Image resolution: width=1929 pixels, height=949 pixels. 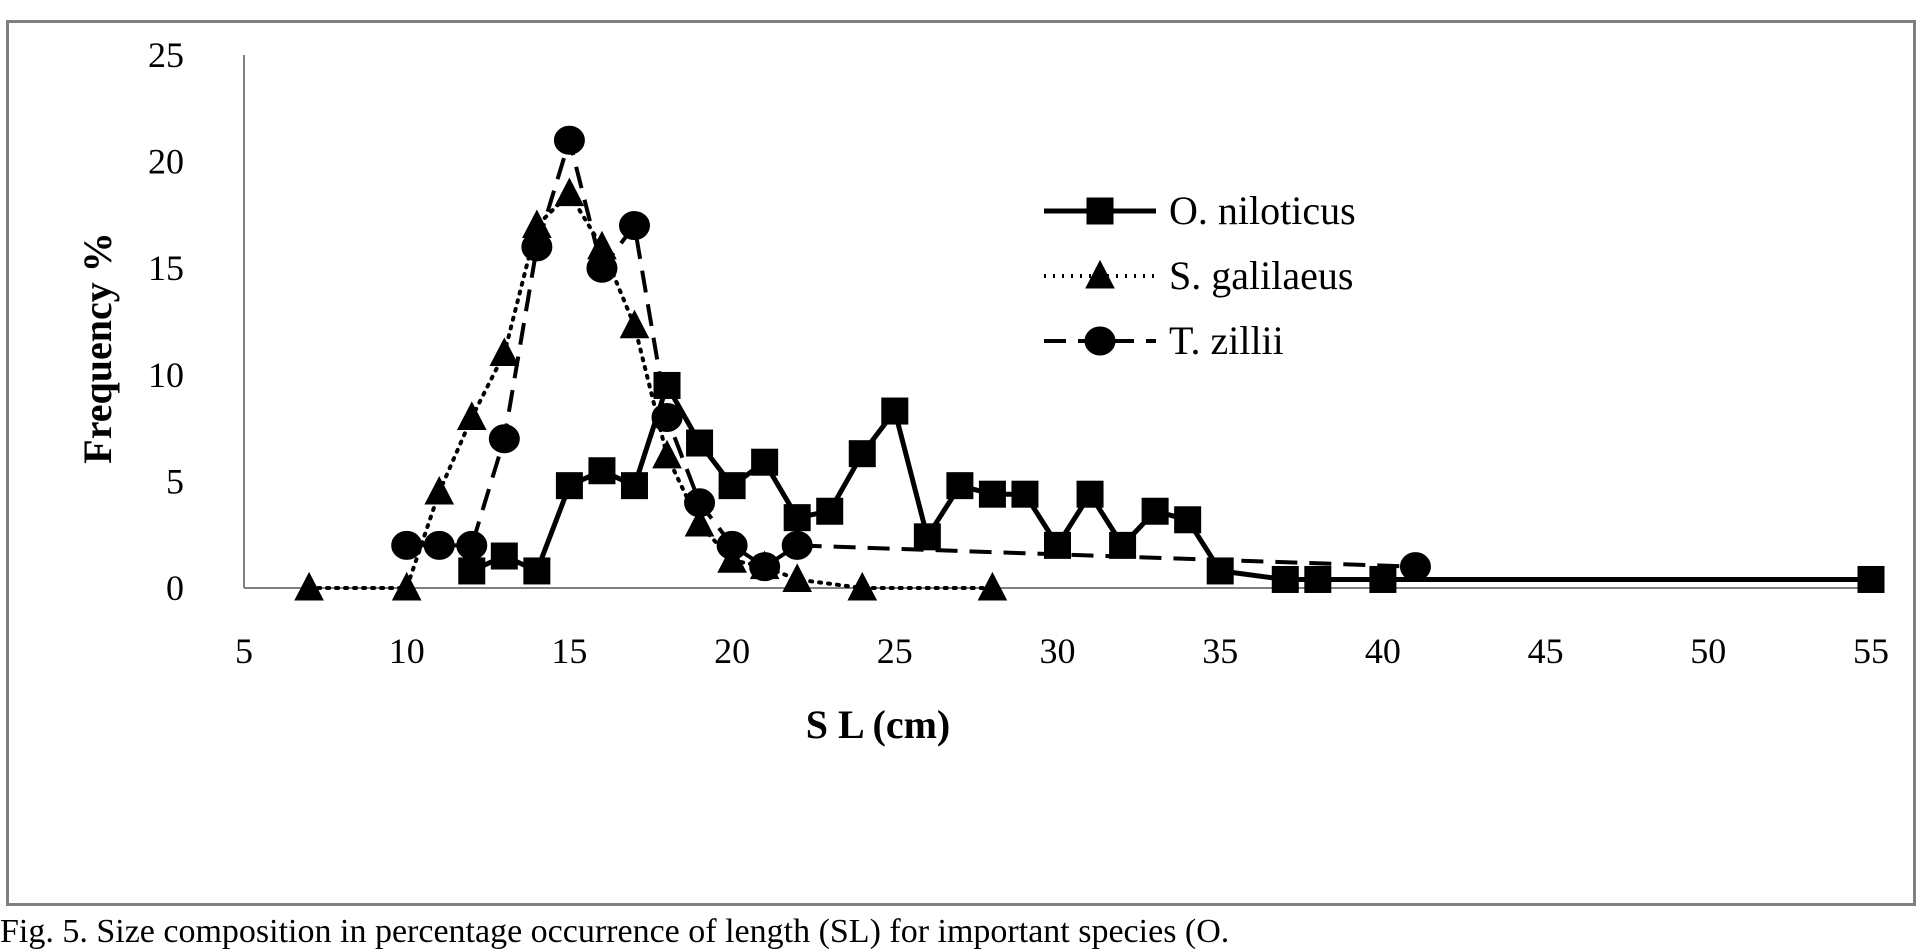 What do you see at coordinates (175, 588) in the screenshot?
I see `y-tick-label: 0` at bounding box center [175, 588].